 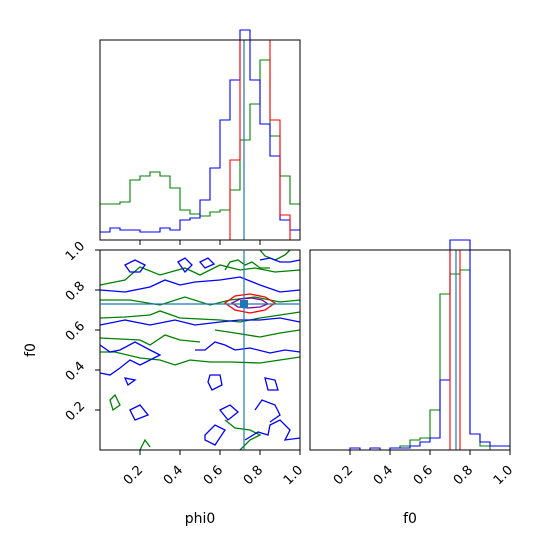 I want to click on f0-xtick-label: 0.6, so click(x=423, y=475).